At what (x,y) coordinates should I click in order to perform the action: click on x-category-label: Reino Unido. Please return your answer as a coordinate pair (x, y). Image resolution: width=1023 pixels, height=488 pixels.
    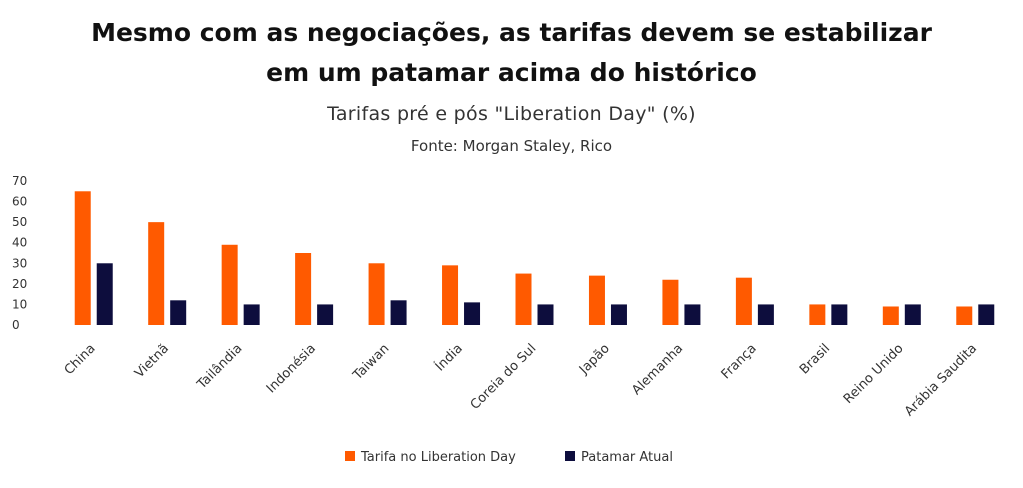
    Looking at the image, I should click on (874, 374).